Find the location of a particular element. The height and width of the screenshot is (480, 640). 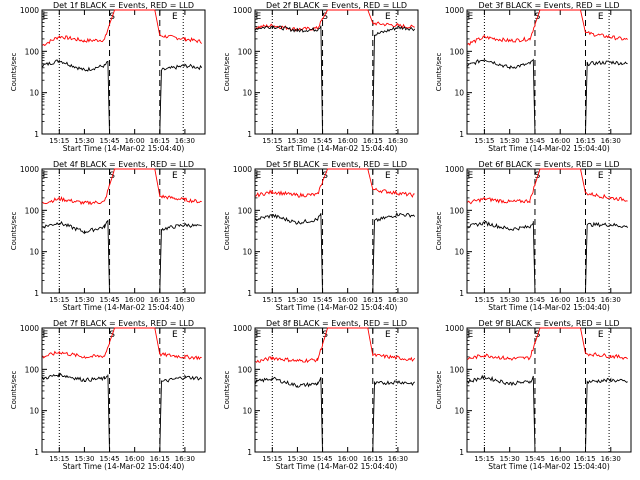

plot-title: Det 2f BLACK = Events, RED = LLD is located at coordinates (336, 5).